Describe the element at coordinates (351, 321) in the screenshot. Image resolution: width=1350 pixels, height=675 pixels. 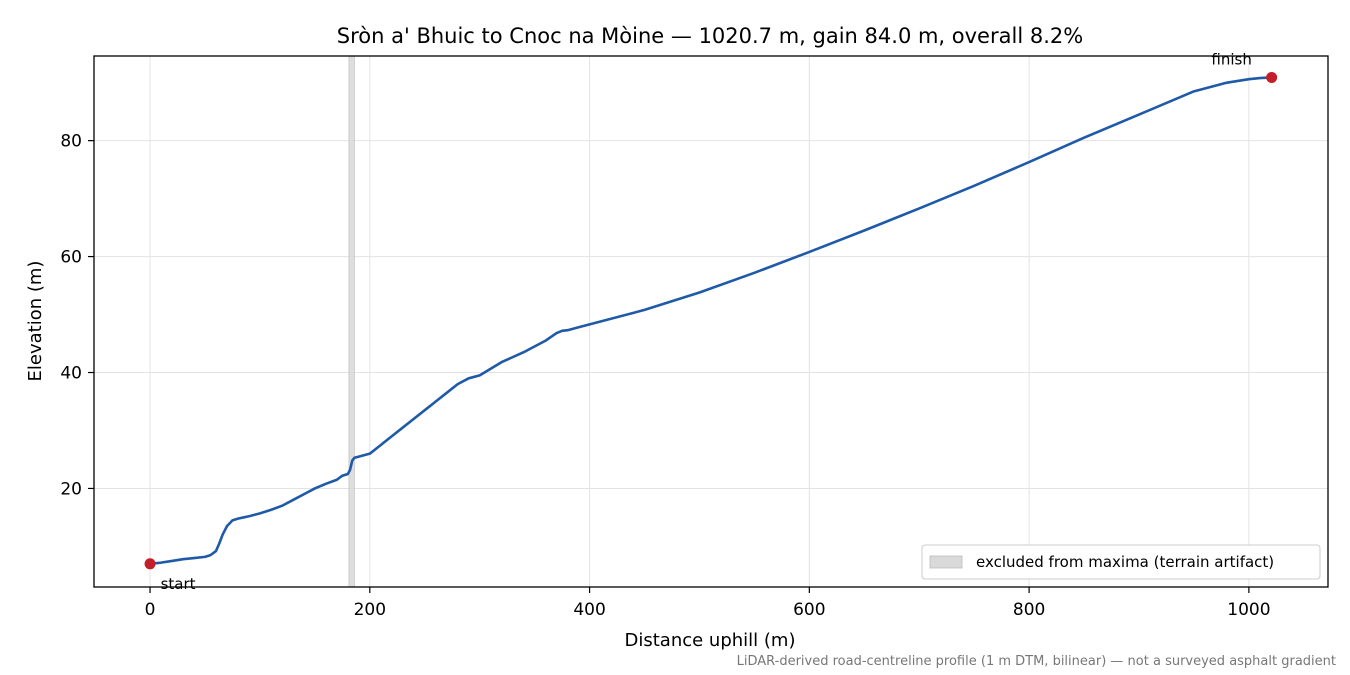
I see `excluded-band` at that location.